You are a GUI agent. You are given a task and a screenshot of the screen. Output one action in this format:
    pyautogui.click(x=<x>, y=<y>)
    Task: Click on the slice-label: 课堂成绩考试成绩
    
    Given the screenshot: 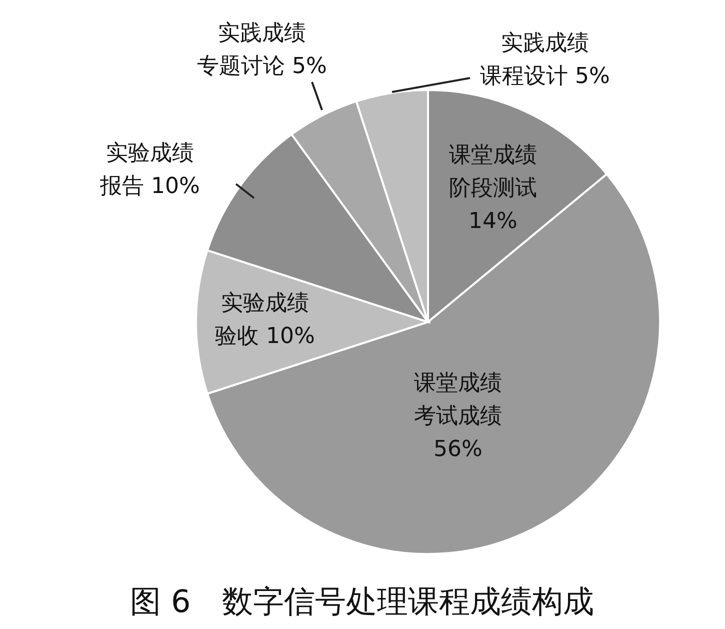 What is the action you would take?
    pyautogui.click(x=458, y=400)
    